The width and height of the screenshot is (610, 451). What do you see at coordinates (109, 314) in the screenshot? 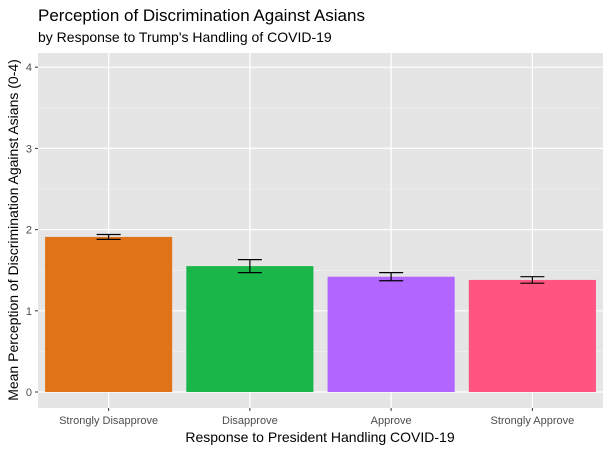
I see `bar-strongly-disapprove` at bounding box center [109, 314].